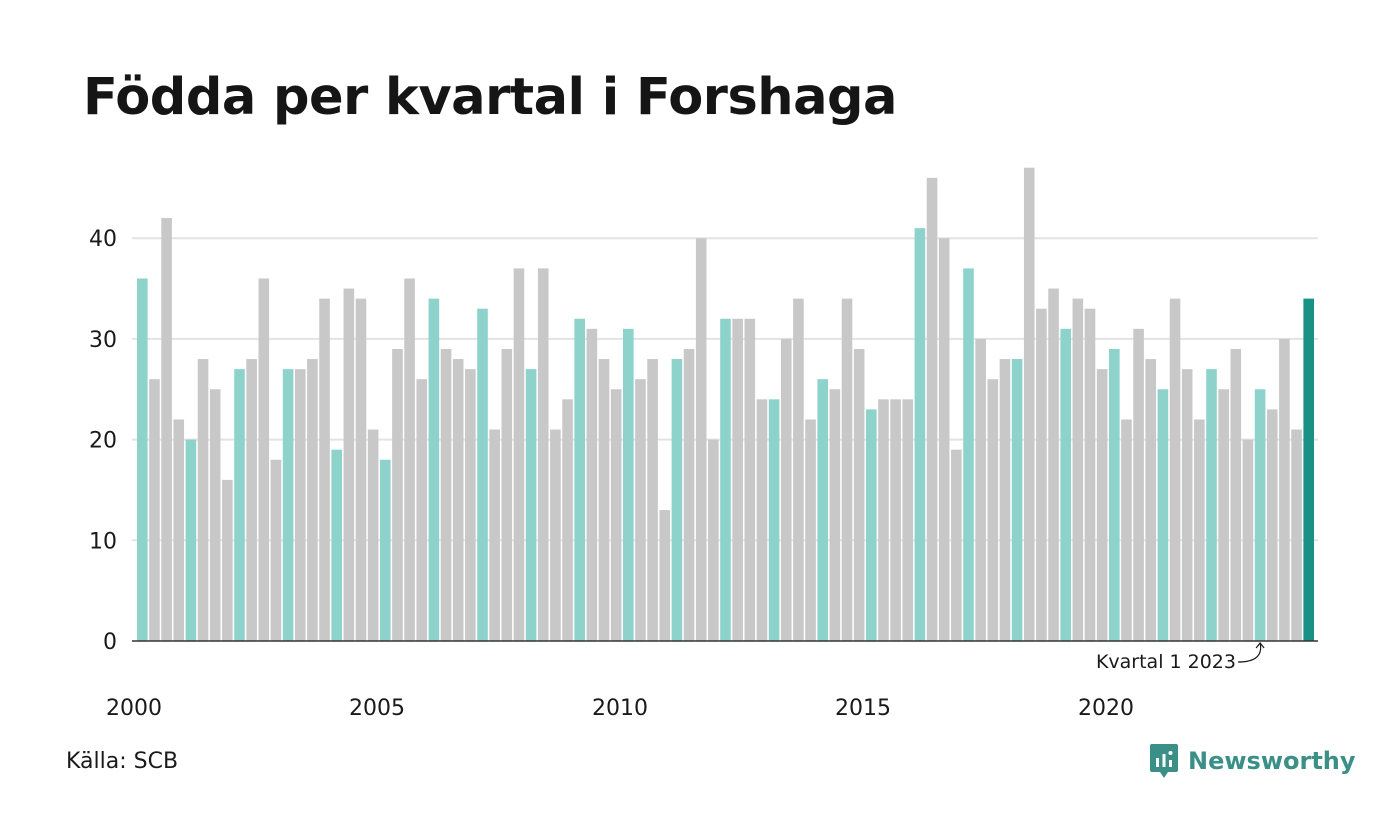  I want to click on brand-name: Newsworthy, so click(1272, 761).